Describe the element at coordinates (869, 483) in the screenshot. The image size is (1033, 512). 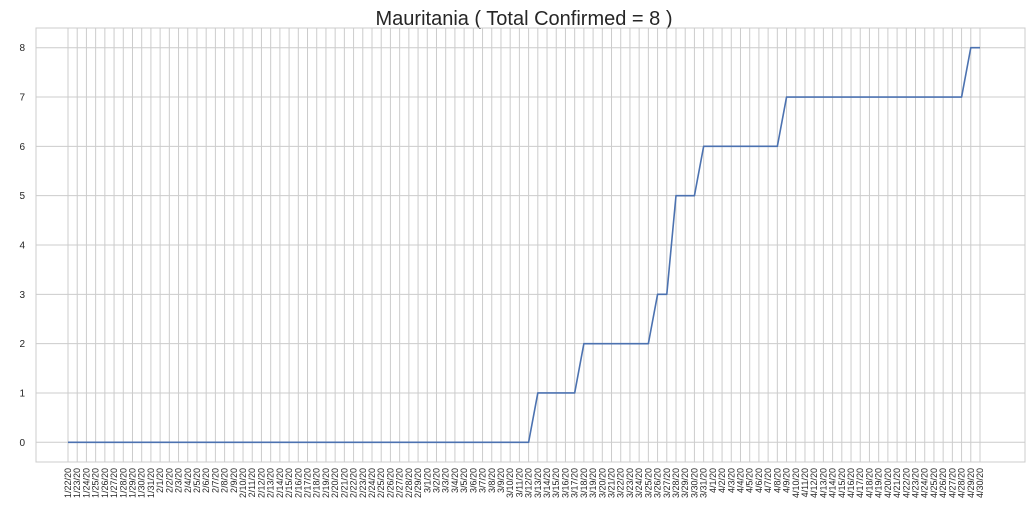
I see `x-tick-label: 4/18/20` at that location.